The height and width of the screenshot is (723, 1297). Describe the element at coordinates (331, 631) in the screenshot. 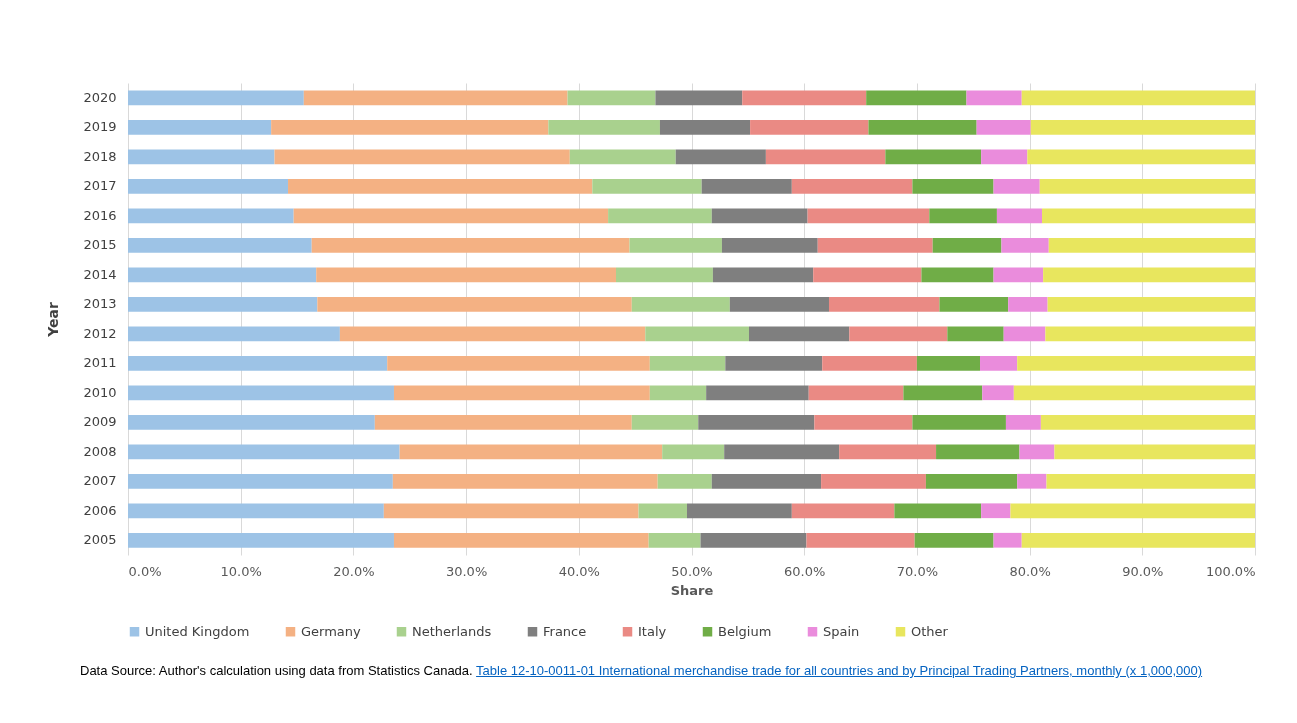

I see `legend-label: Germany` at that location.